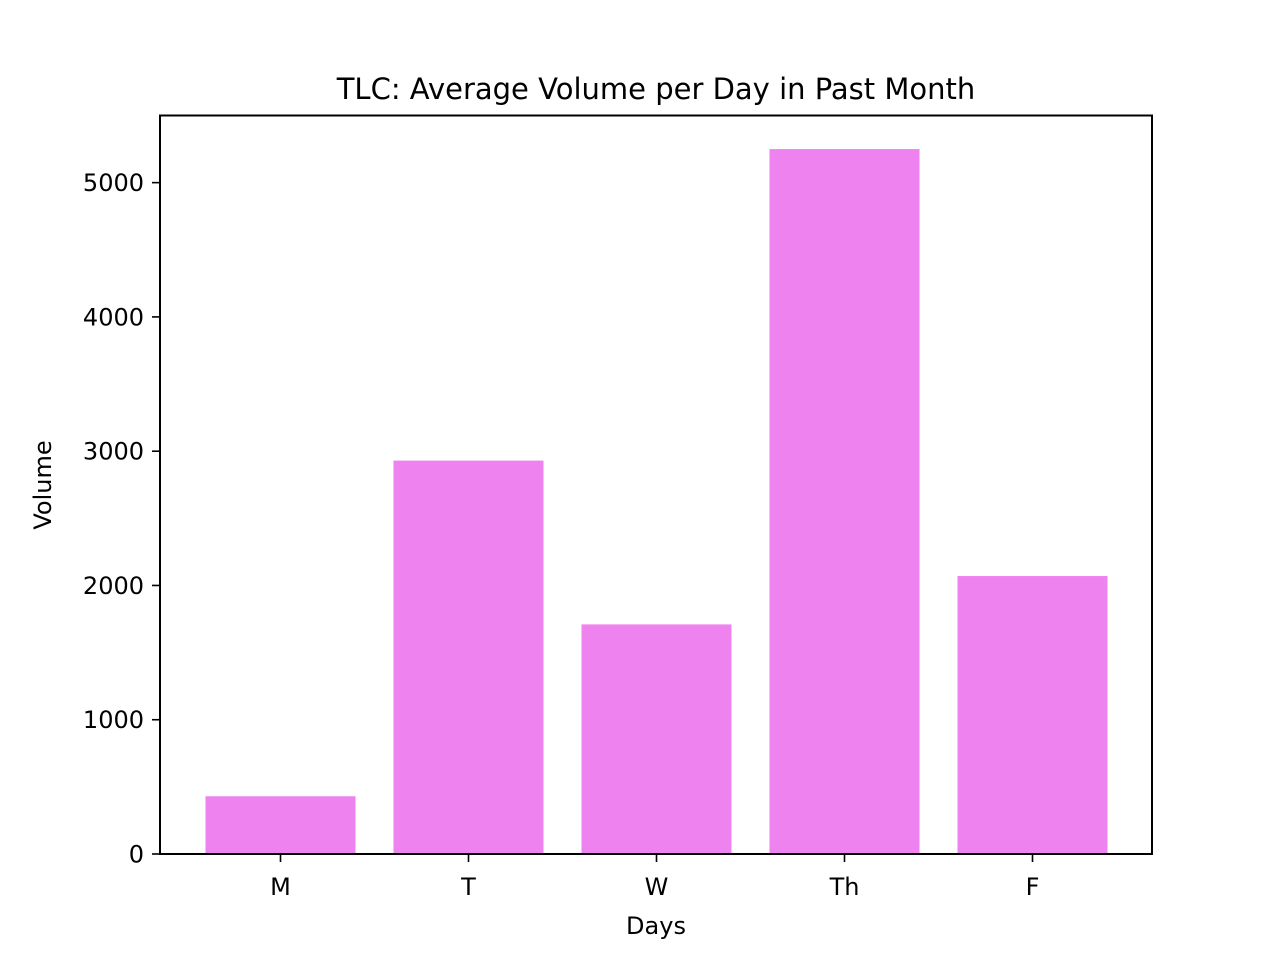  I want to click on y-tick-label: 3000, so click(113, 452).